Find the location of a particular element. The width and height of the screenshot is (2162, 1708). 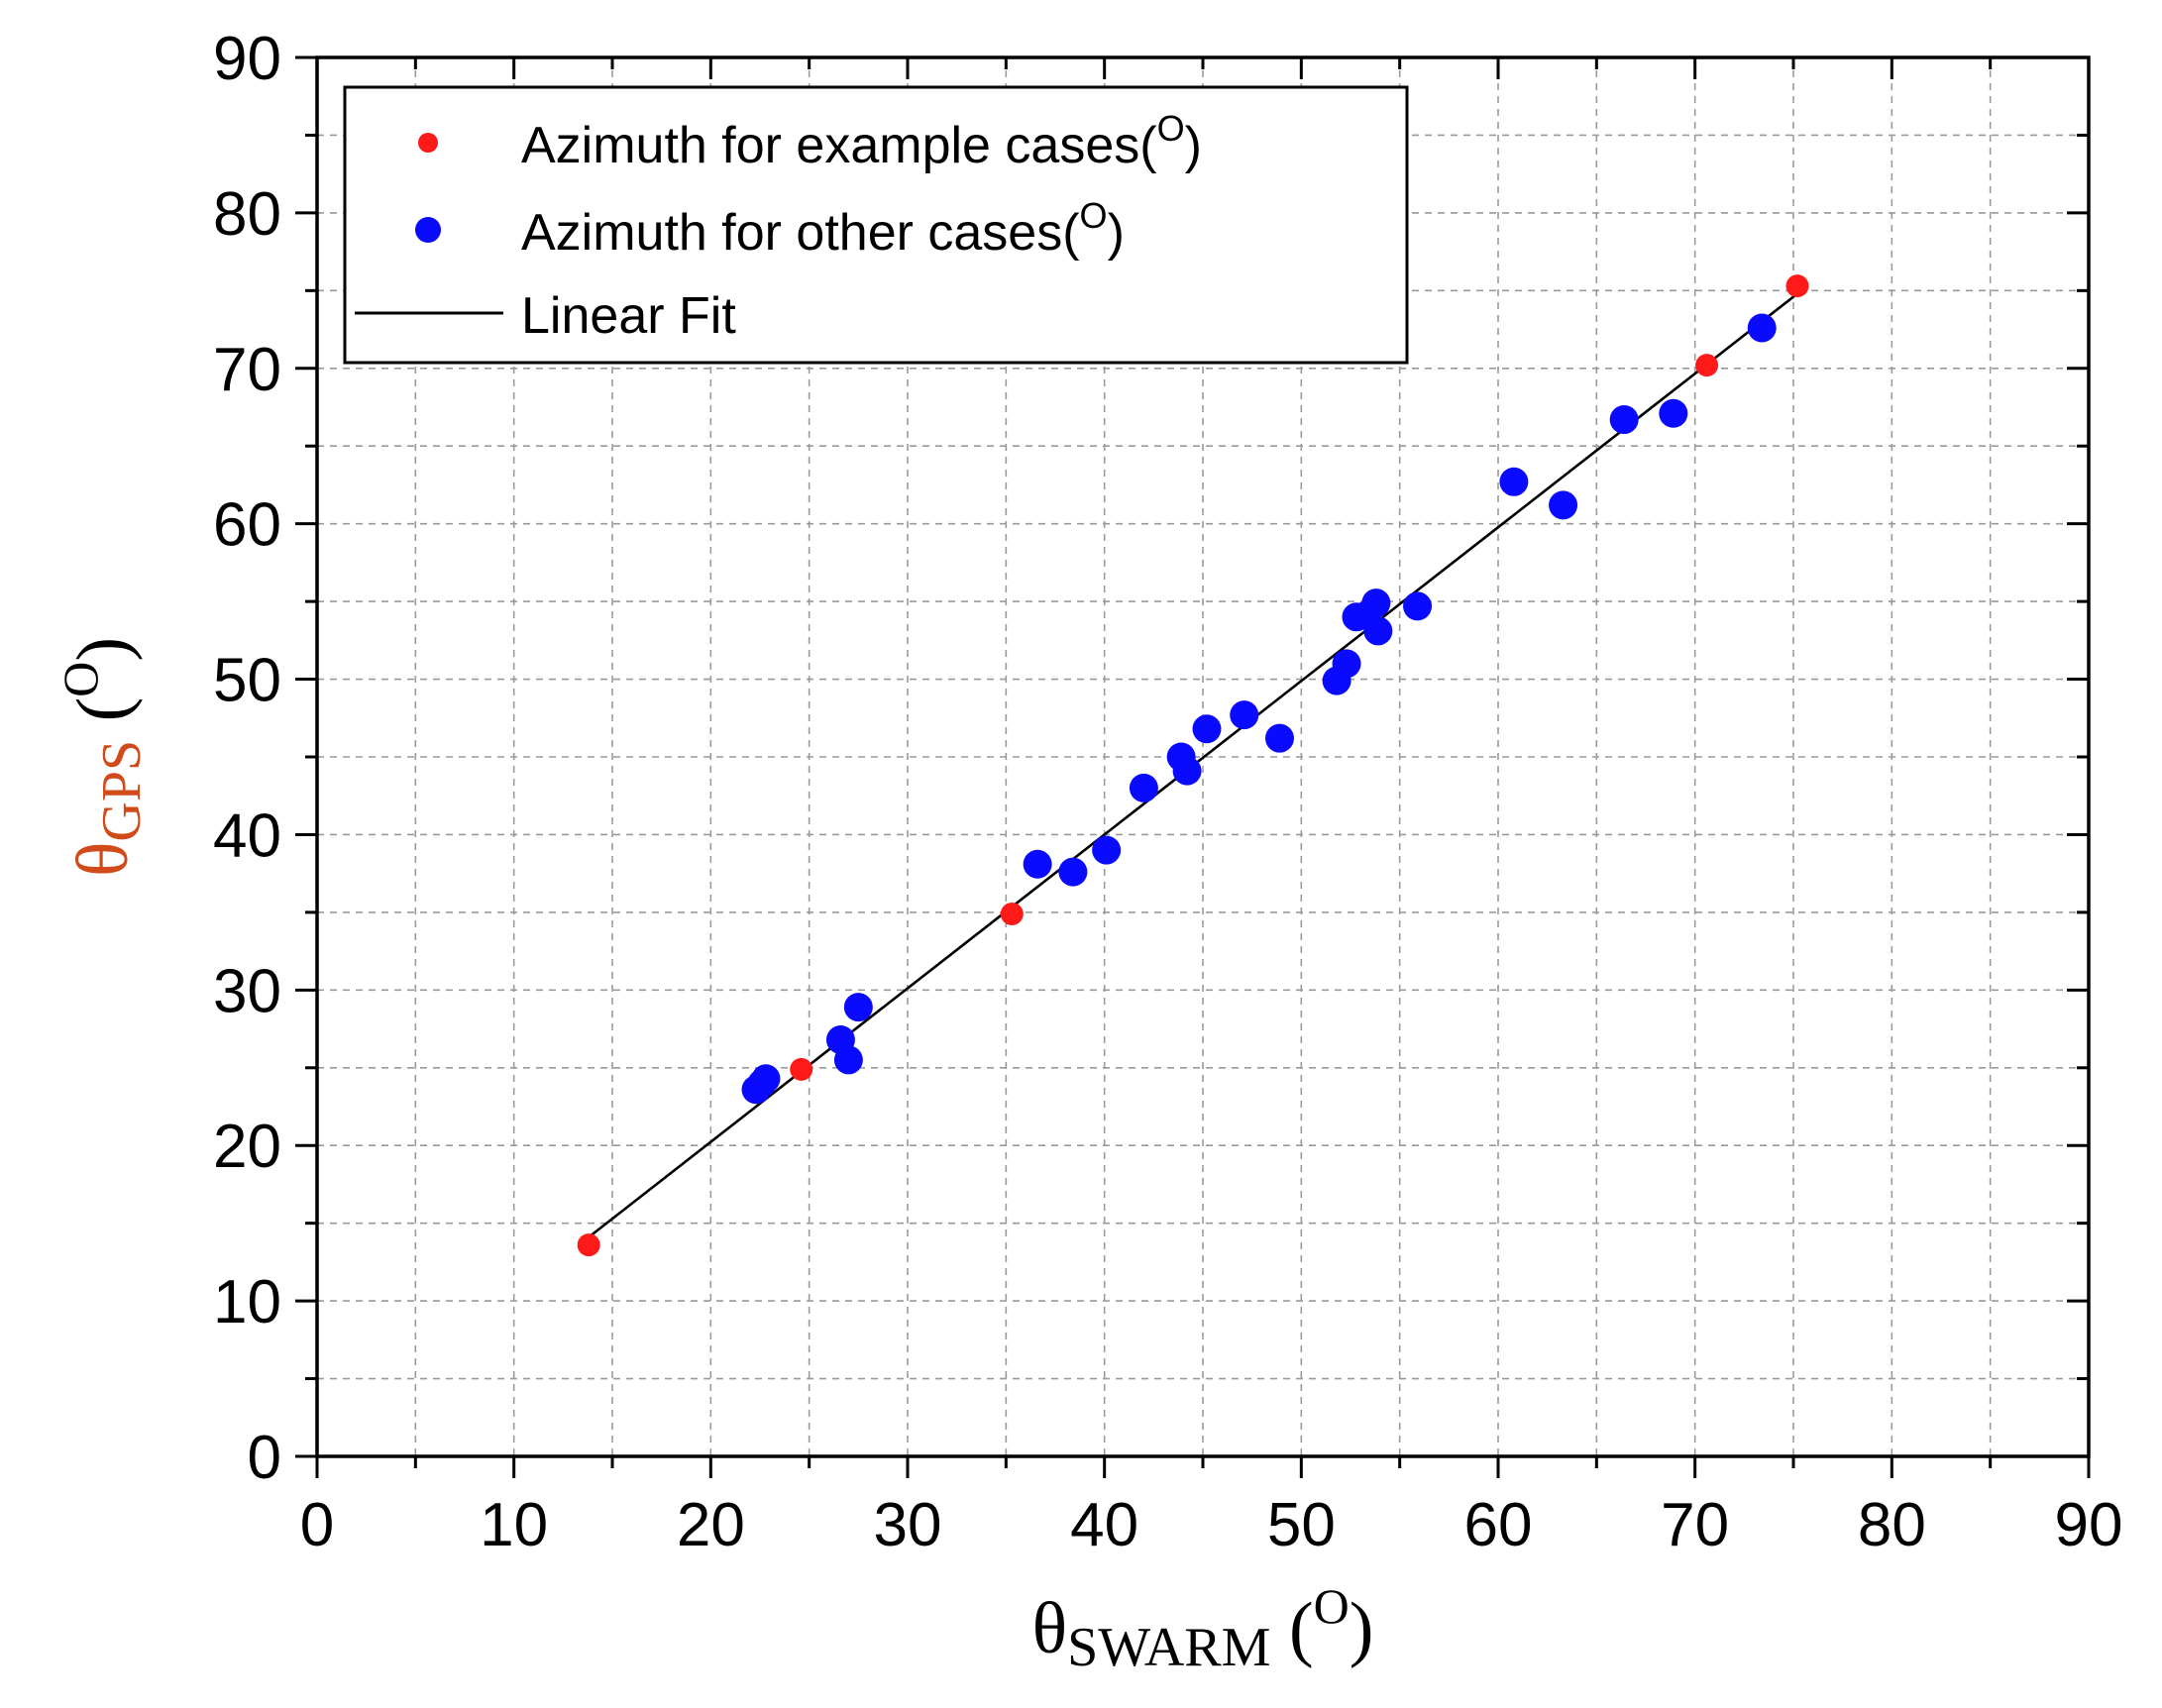

legend-label-other-text: Azimuth for other cases( is located at coordinates (800, 233).